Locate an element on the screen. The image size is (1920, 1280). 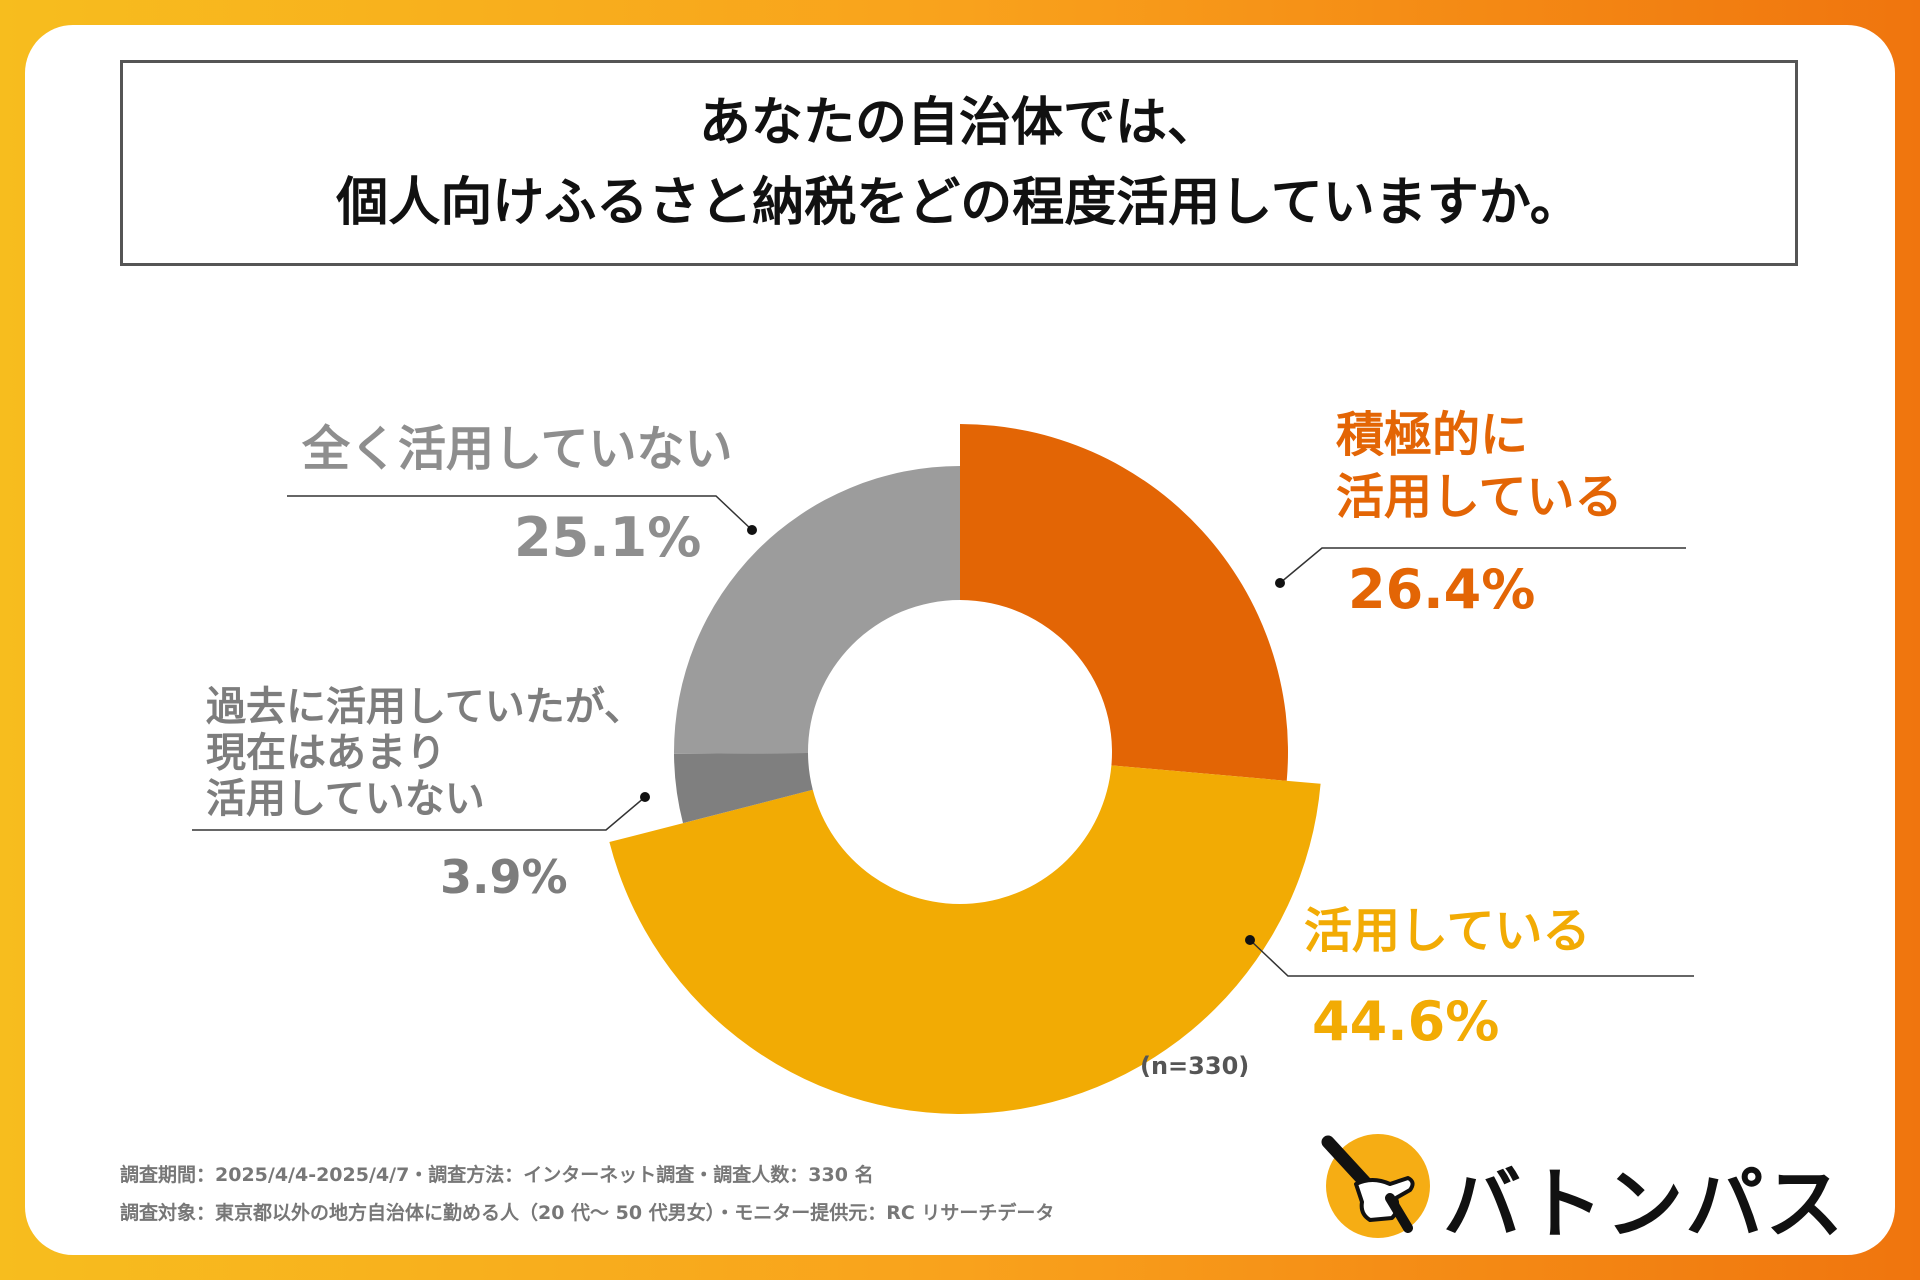
sample-size-note: (n=330) is located at coordinates (1195, 1066).